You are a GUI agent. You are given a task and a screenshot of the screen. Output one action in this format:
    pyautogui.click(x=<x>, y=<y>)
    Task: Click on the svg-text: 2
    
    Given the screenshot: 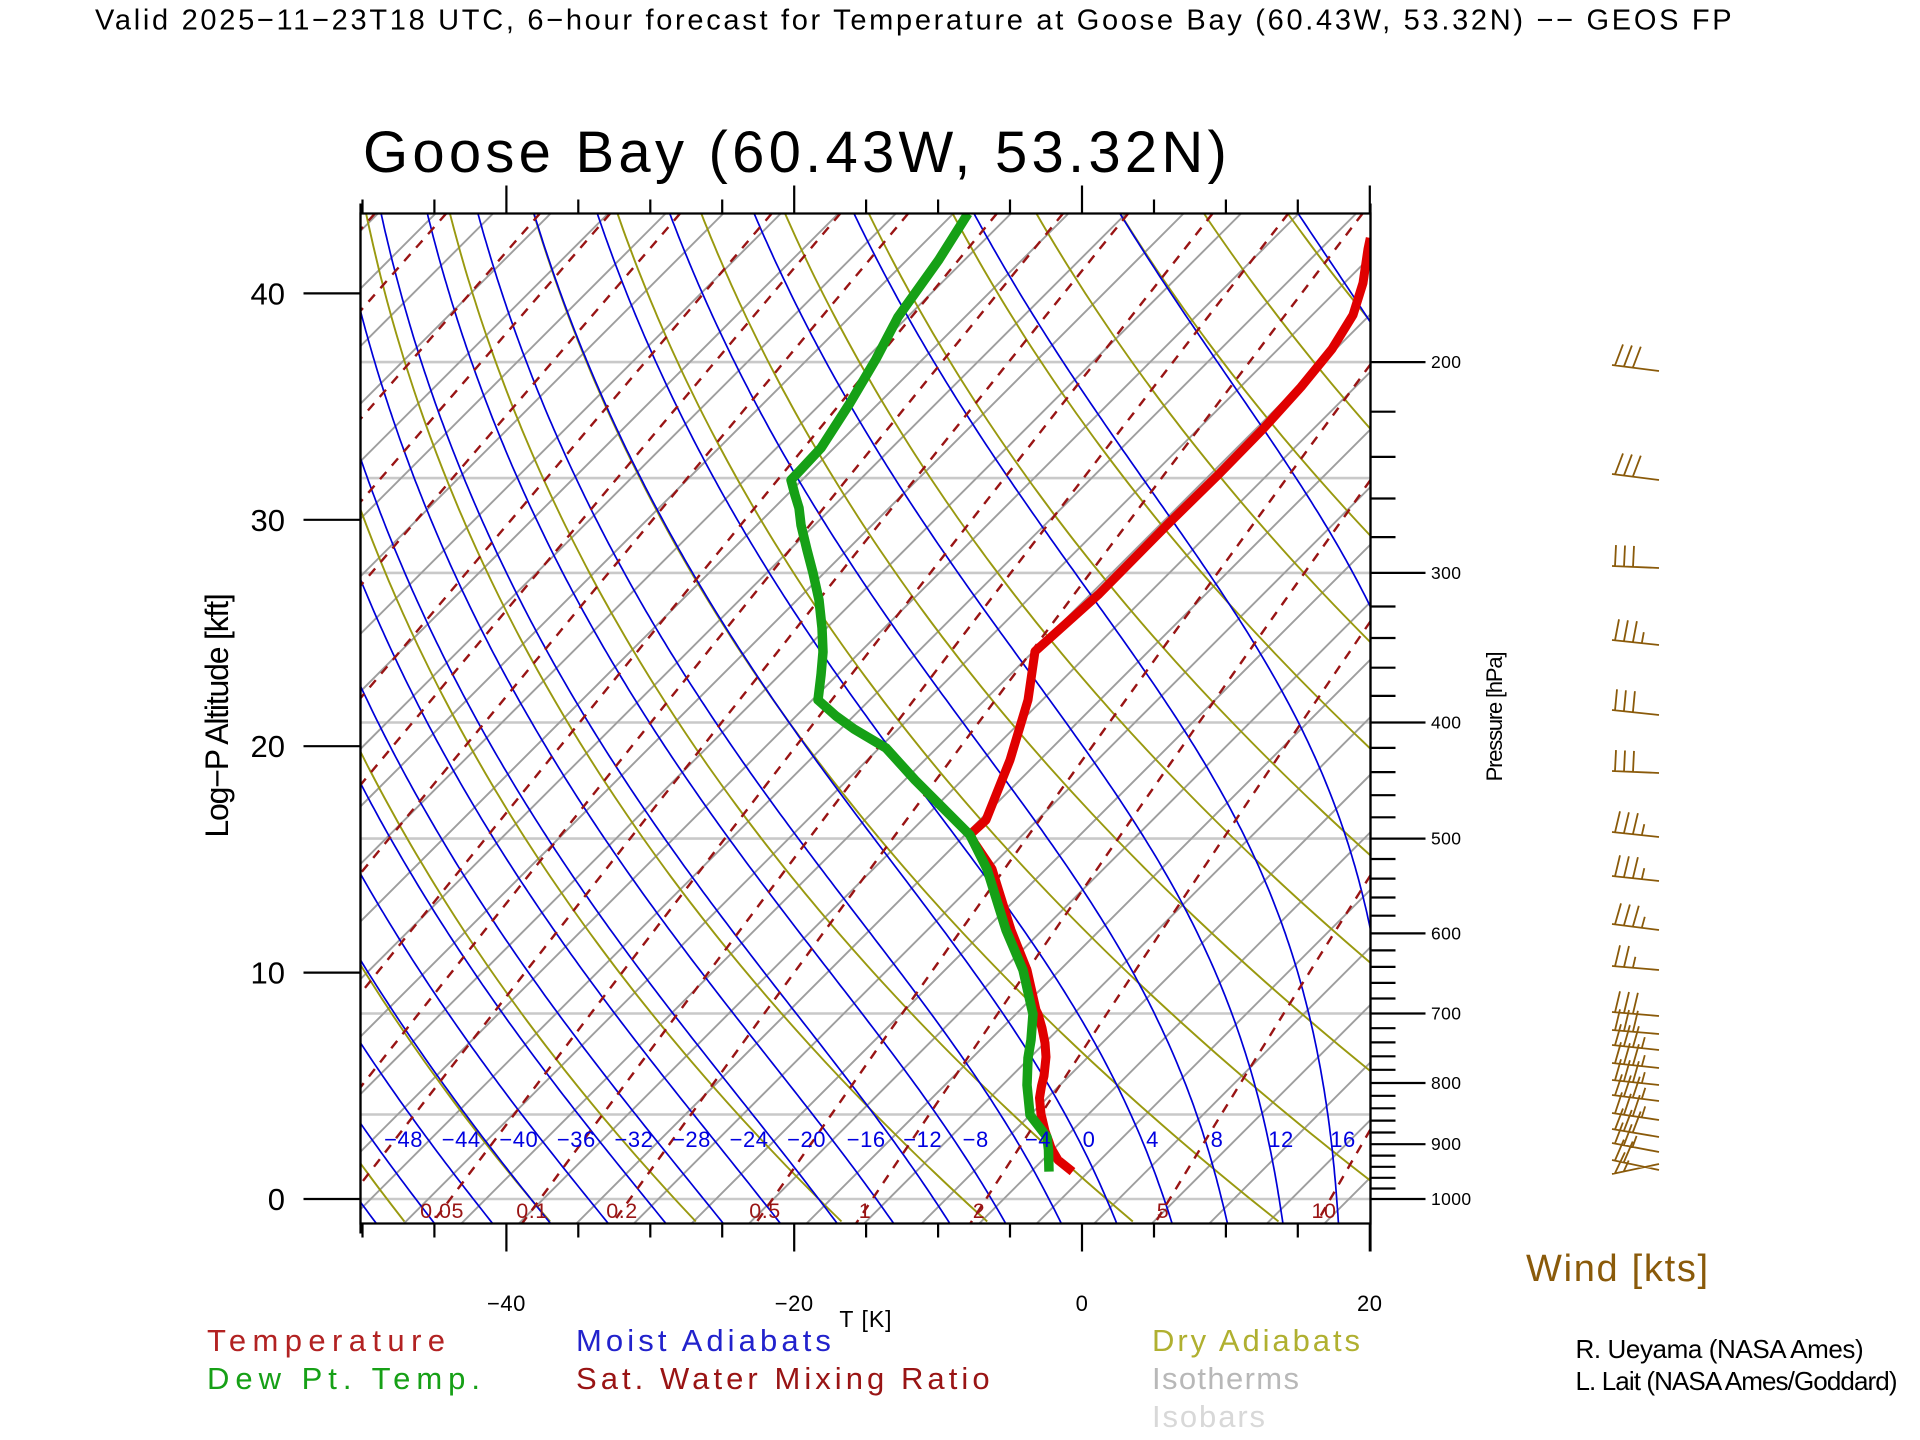 What is the action you would take?
    pyautogui.click(x=979, y=1211)
    